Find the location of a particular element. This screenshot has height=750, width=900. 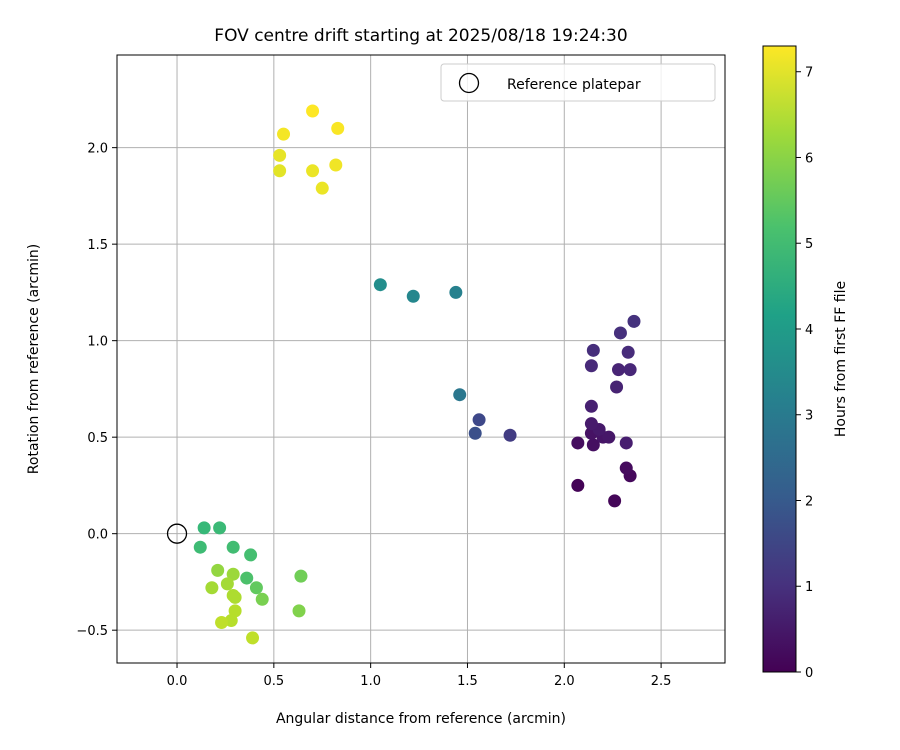

y-tick-label: −0.5 is located at coordinates (92, 631).